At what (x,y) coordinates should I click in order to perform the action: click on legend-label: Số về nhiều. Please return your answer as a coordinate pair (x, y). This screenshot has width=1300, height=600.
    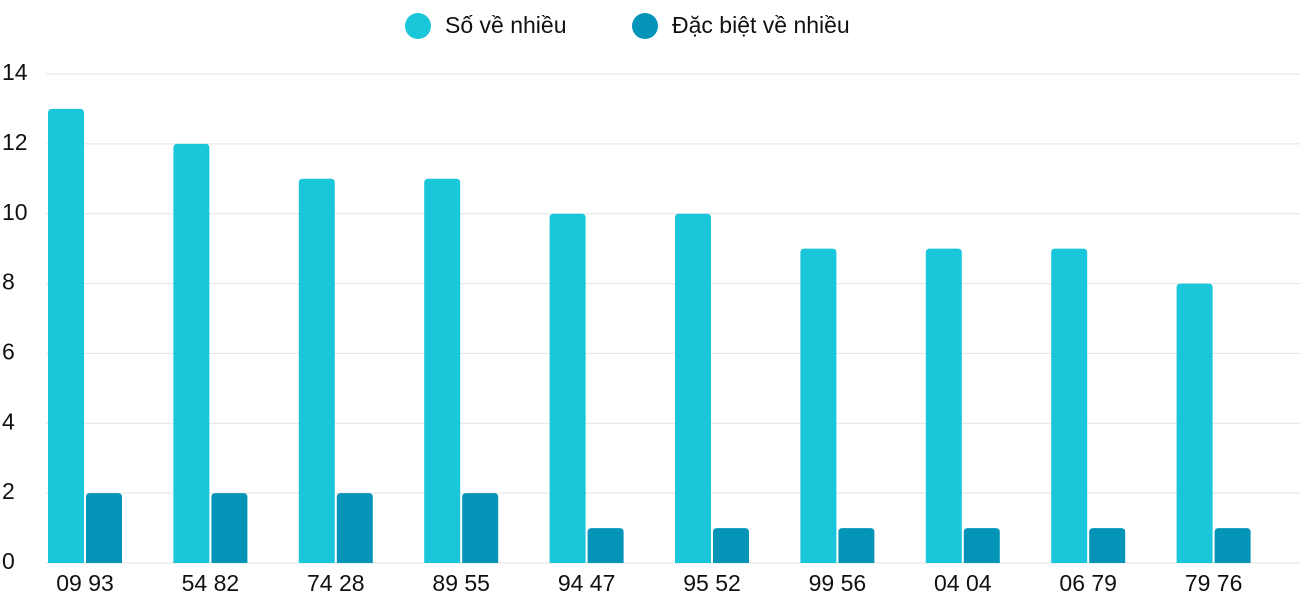
    Looking at the image, I should click on (505, 25).